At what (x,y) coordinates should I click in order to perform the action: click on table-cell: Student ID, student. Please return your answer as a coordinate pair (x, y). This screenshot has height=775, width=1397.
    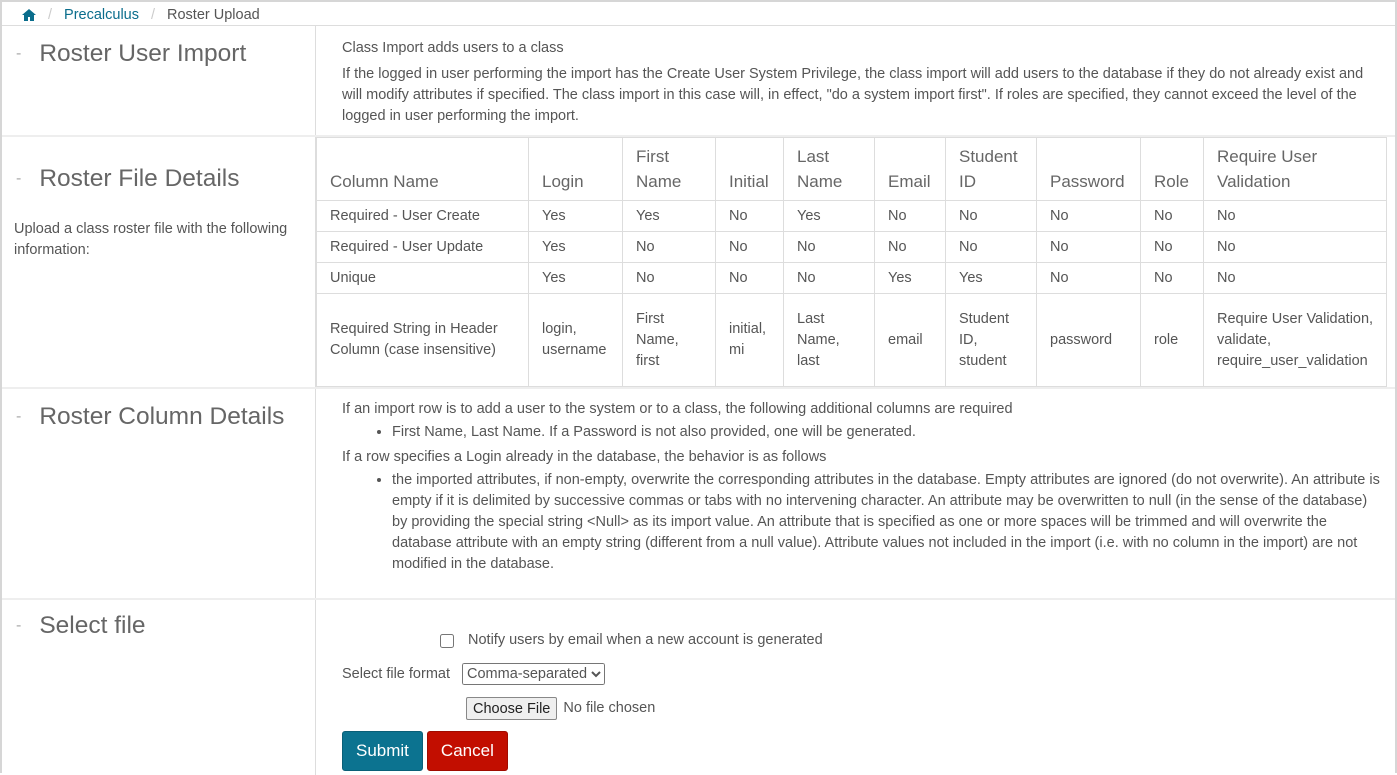
    Looking at the image, I should click on (991, 340).